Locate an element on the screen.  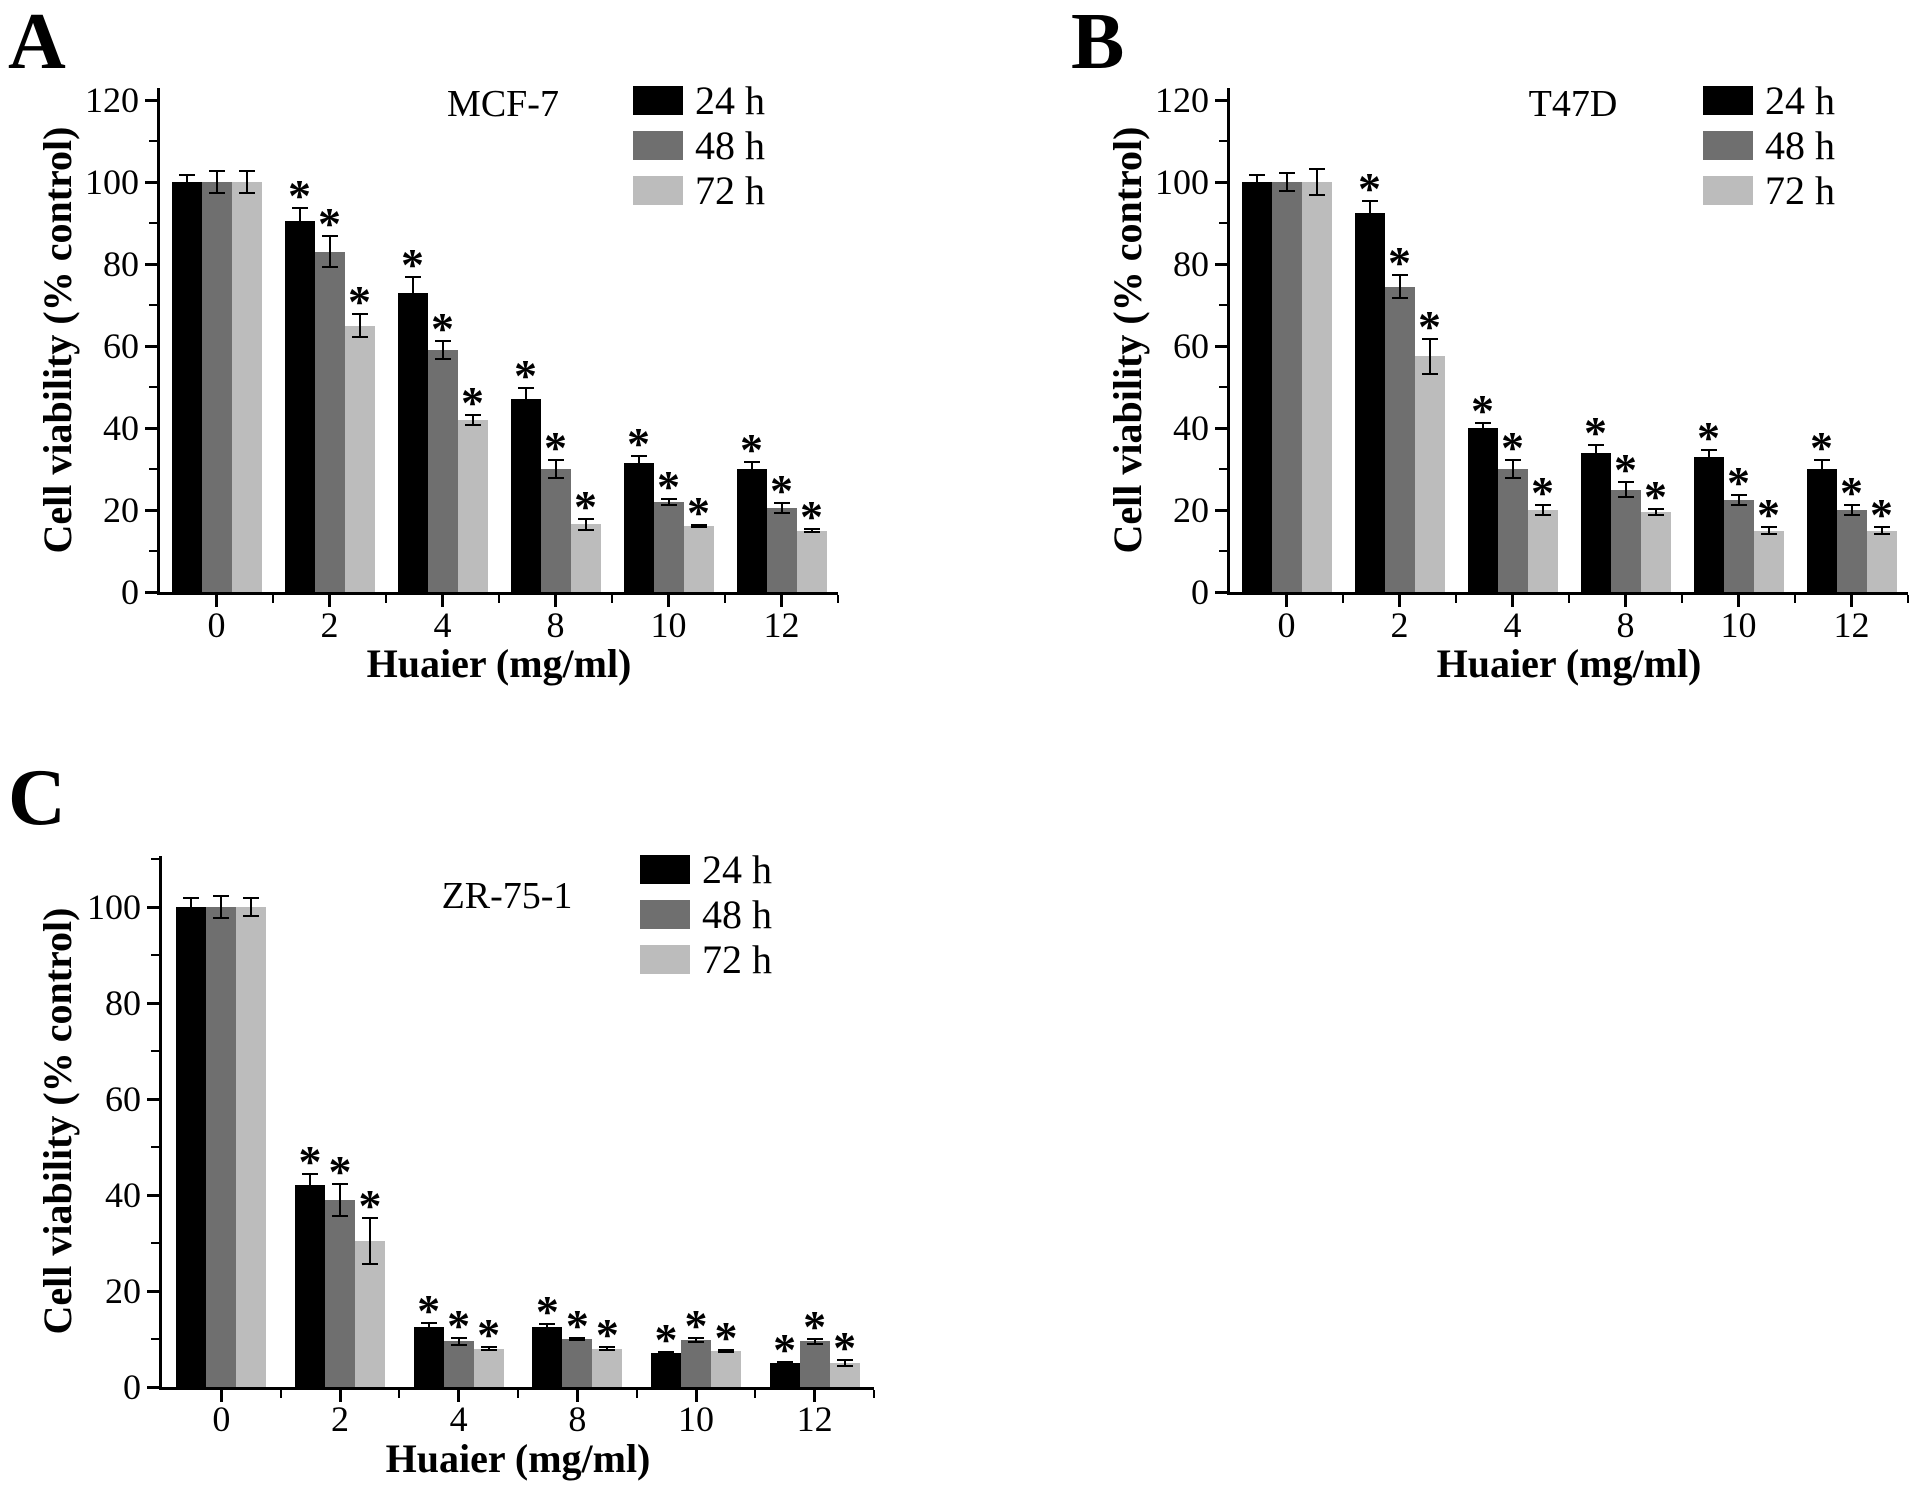
panel-letter: C is located at coordinates (37, 798).